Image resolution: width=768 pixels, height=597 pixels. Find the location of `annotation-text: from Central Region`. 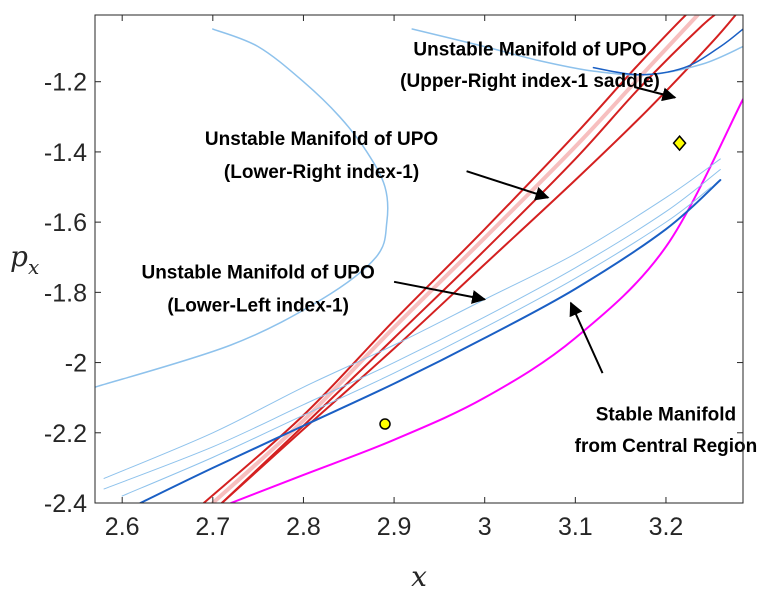

annotation-text: from Central Region is located at coordinates (666, 446).